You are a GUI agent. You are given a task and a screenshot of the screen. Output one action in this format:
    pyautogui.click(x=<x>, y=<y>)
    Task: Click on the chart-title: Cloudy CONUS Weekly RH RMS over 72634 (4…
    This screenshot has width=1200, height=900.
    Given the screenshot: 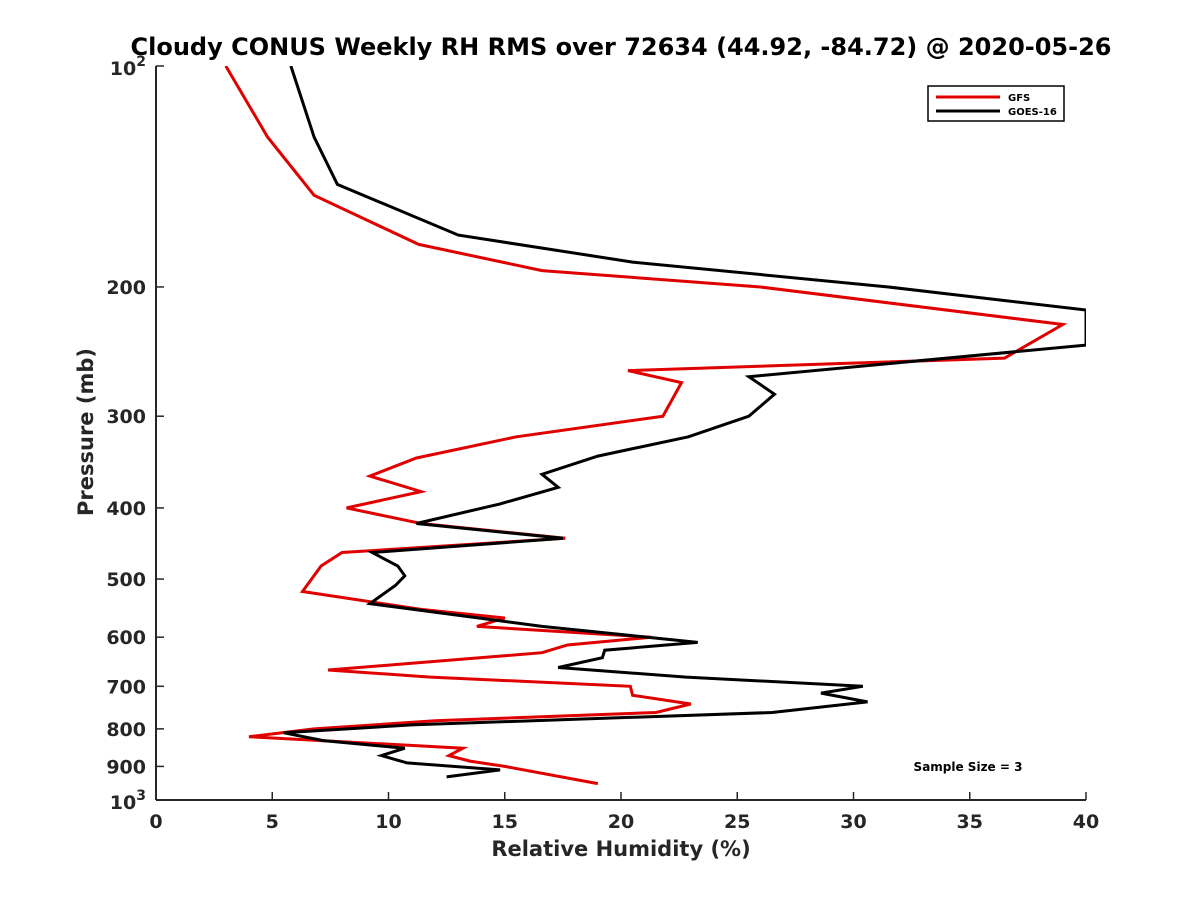 What is the action you would take?
    pyautogui.click(x=621, y=47)
    